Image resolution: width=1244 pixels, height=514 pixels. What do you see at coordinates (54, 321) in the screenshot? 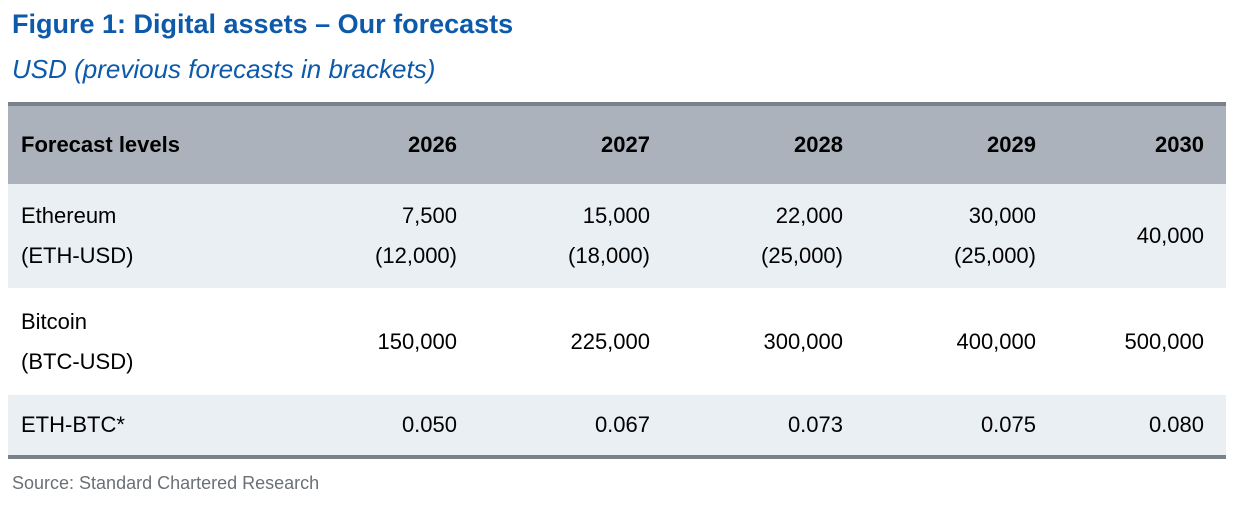
I see `asset-name: Bitcoin` at bounding box center [54, 321].